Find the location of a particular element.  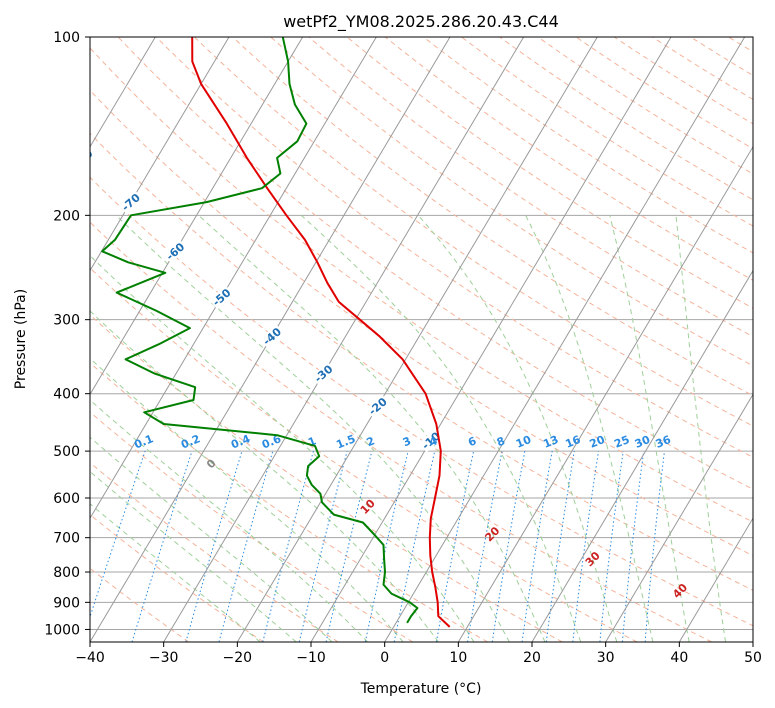

mixing-ratio-label: 2 is located at coordinates (371, 441).